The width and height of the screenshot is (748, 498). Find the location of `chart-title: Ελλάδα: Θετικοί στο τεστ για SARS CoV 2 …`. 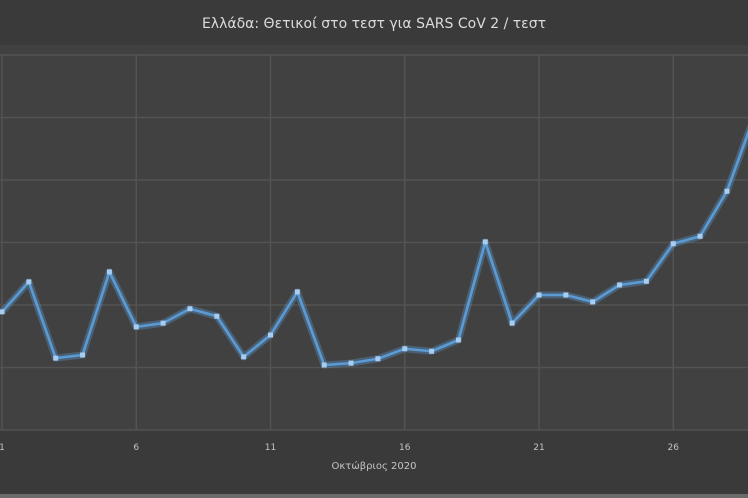

chart-title: Ελλάδα: Θετικοί στο τεστ για SARS CoV 2 … is located at coordinates (374, 24).